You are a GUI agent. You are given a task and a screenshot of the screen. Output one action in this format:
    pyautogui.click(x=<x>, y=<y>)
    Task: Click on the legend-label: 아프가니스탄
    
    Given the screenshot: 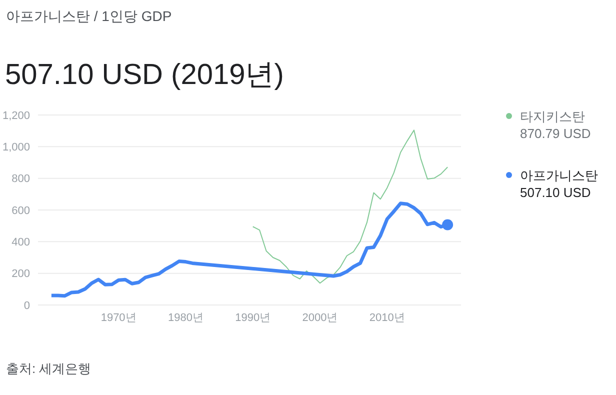 What is the action you would take?
    pyautogui.click(x=559, y=176)
    